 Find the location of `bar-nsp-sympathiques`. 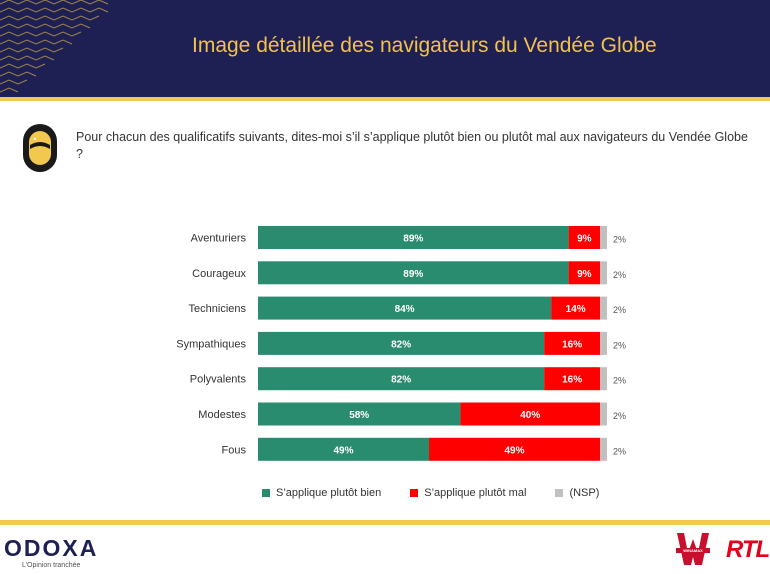

bar-nsp-sympathiques is located at coordinates (603, 343).